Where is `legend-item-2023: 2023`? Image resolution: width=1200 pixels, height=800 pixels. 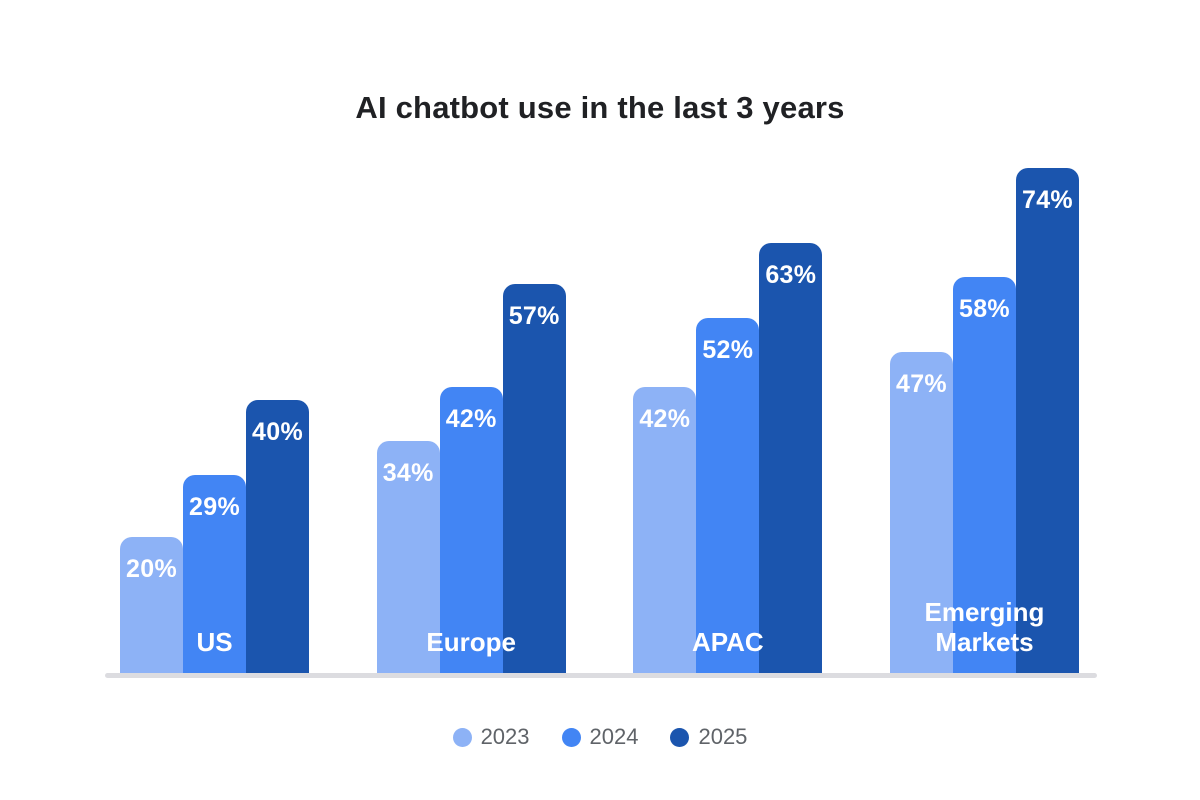 legend-item-2023: 2023 is located at coordinates (491, 737).